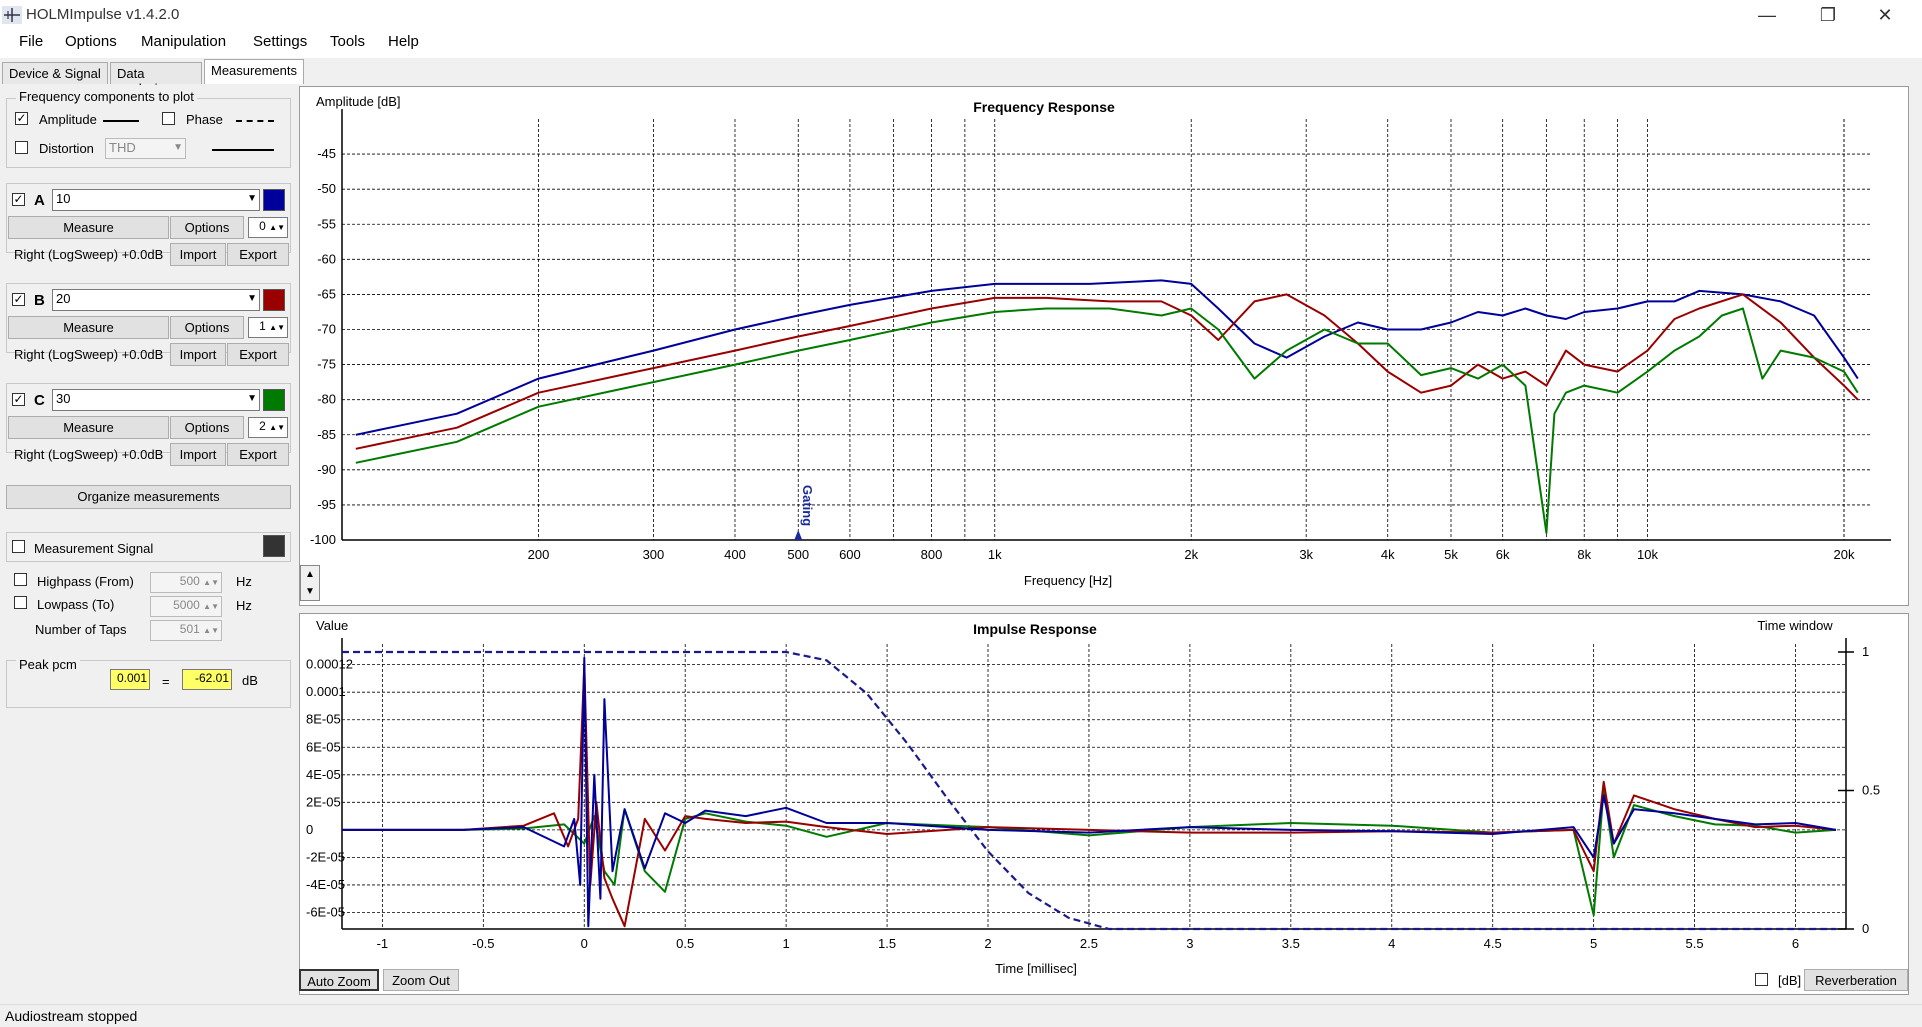 The height and width of the screenshot is (1027, 1922). I want to click on y-tick-label: 0.0001, so click(326, 691).